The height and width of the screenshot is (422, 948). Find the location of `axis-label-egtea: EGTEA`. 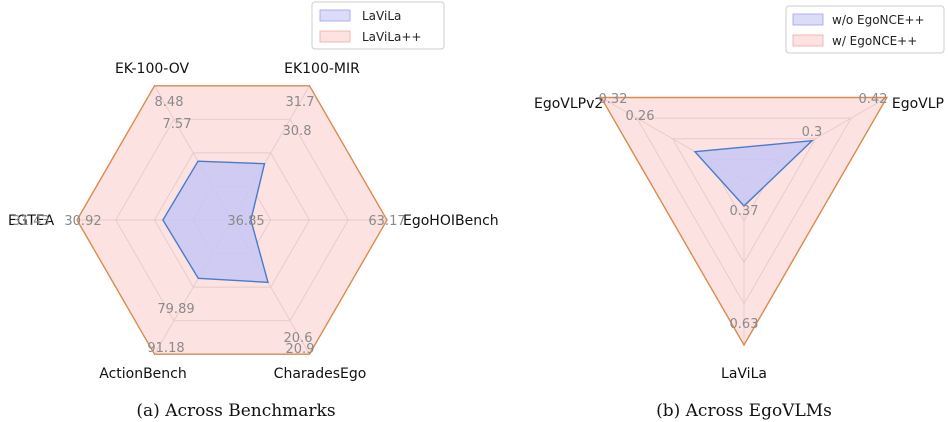

axis-label-egtea: EGTEA is located at coordinates (31, 221).